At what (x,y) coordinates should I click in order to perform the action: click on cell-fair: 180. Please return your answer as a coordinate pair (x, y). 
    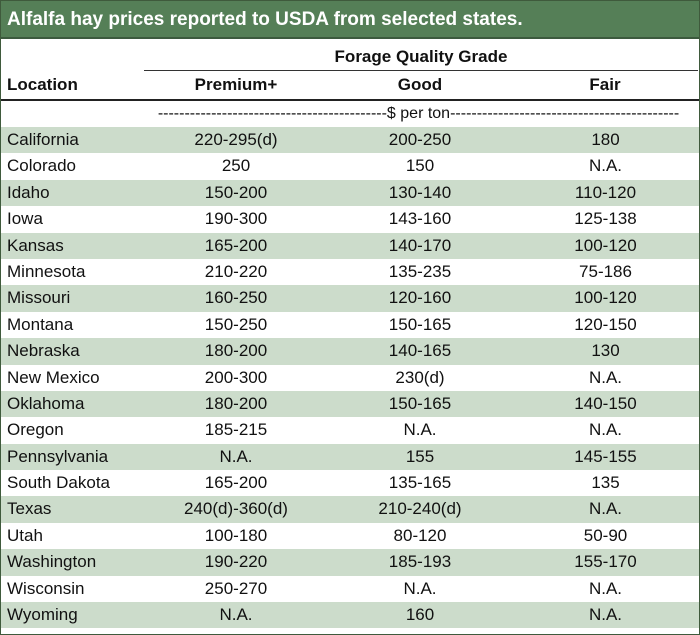
    Looking at the image, I should click on (605, 139).